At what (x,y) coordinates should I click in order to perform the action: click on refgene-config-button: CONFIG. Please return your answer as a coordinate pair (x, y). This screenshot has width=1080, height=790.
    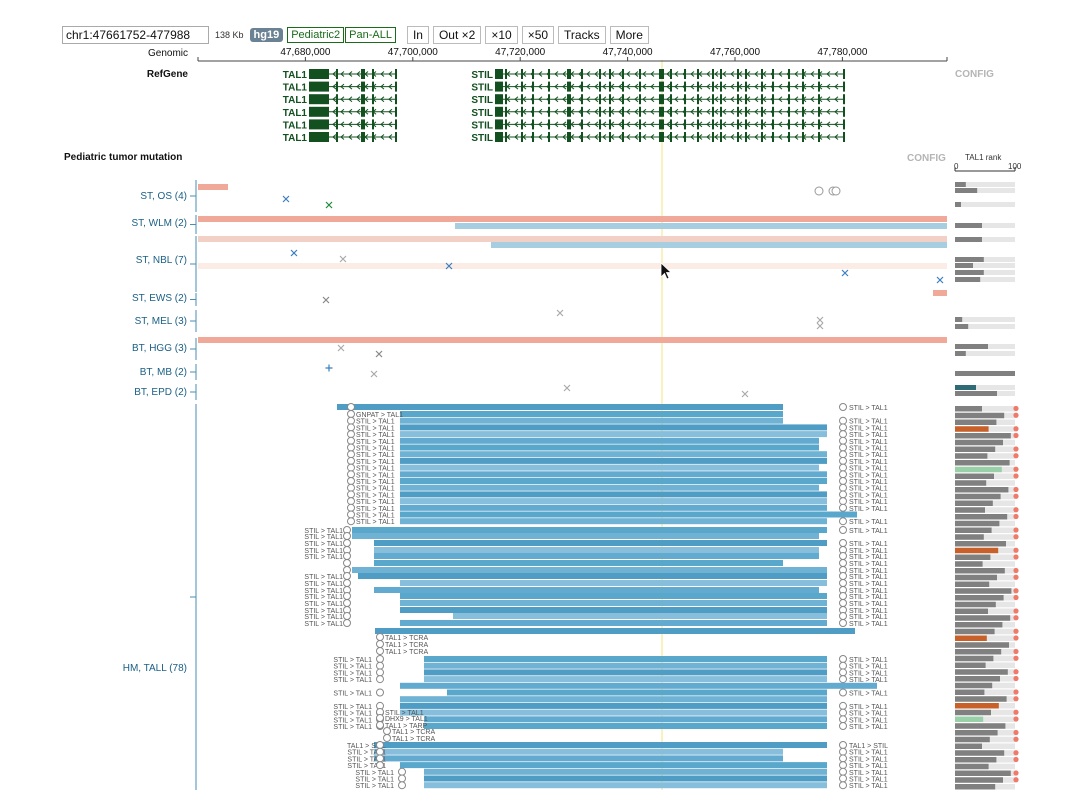
    Looking at the image, I should click on (974, 74).